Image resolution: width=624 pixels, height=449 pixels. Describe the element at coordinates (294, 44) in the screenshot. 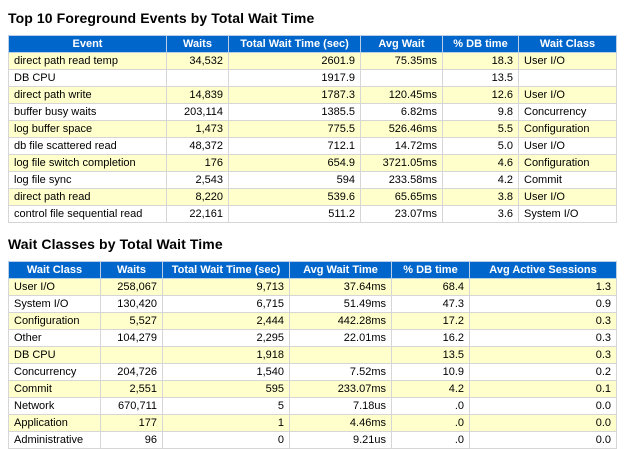

I see `column-header: Total Wait Time (sec)` at that location.